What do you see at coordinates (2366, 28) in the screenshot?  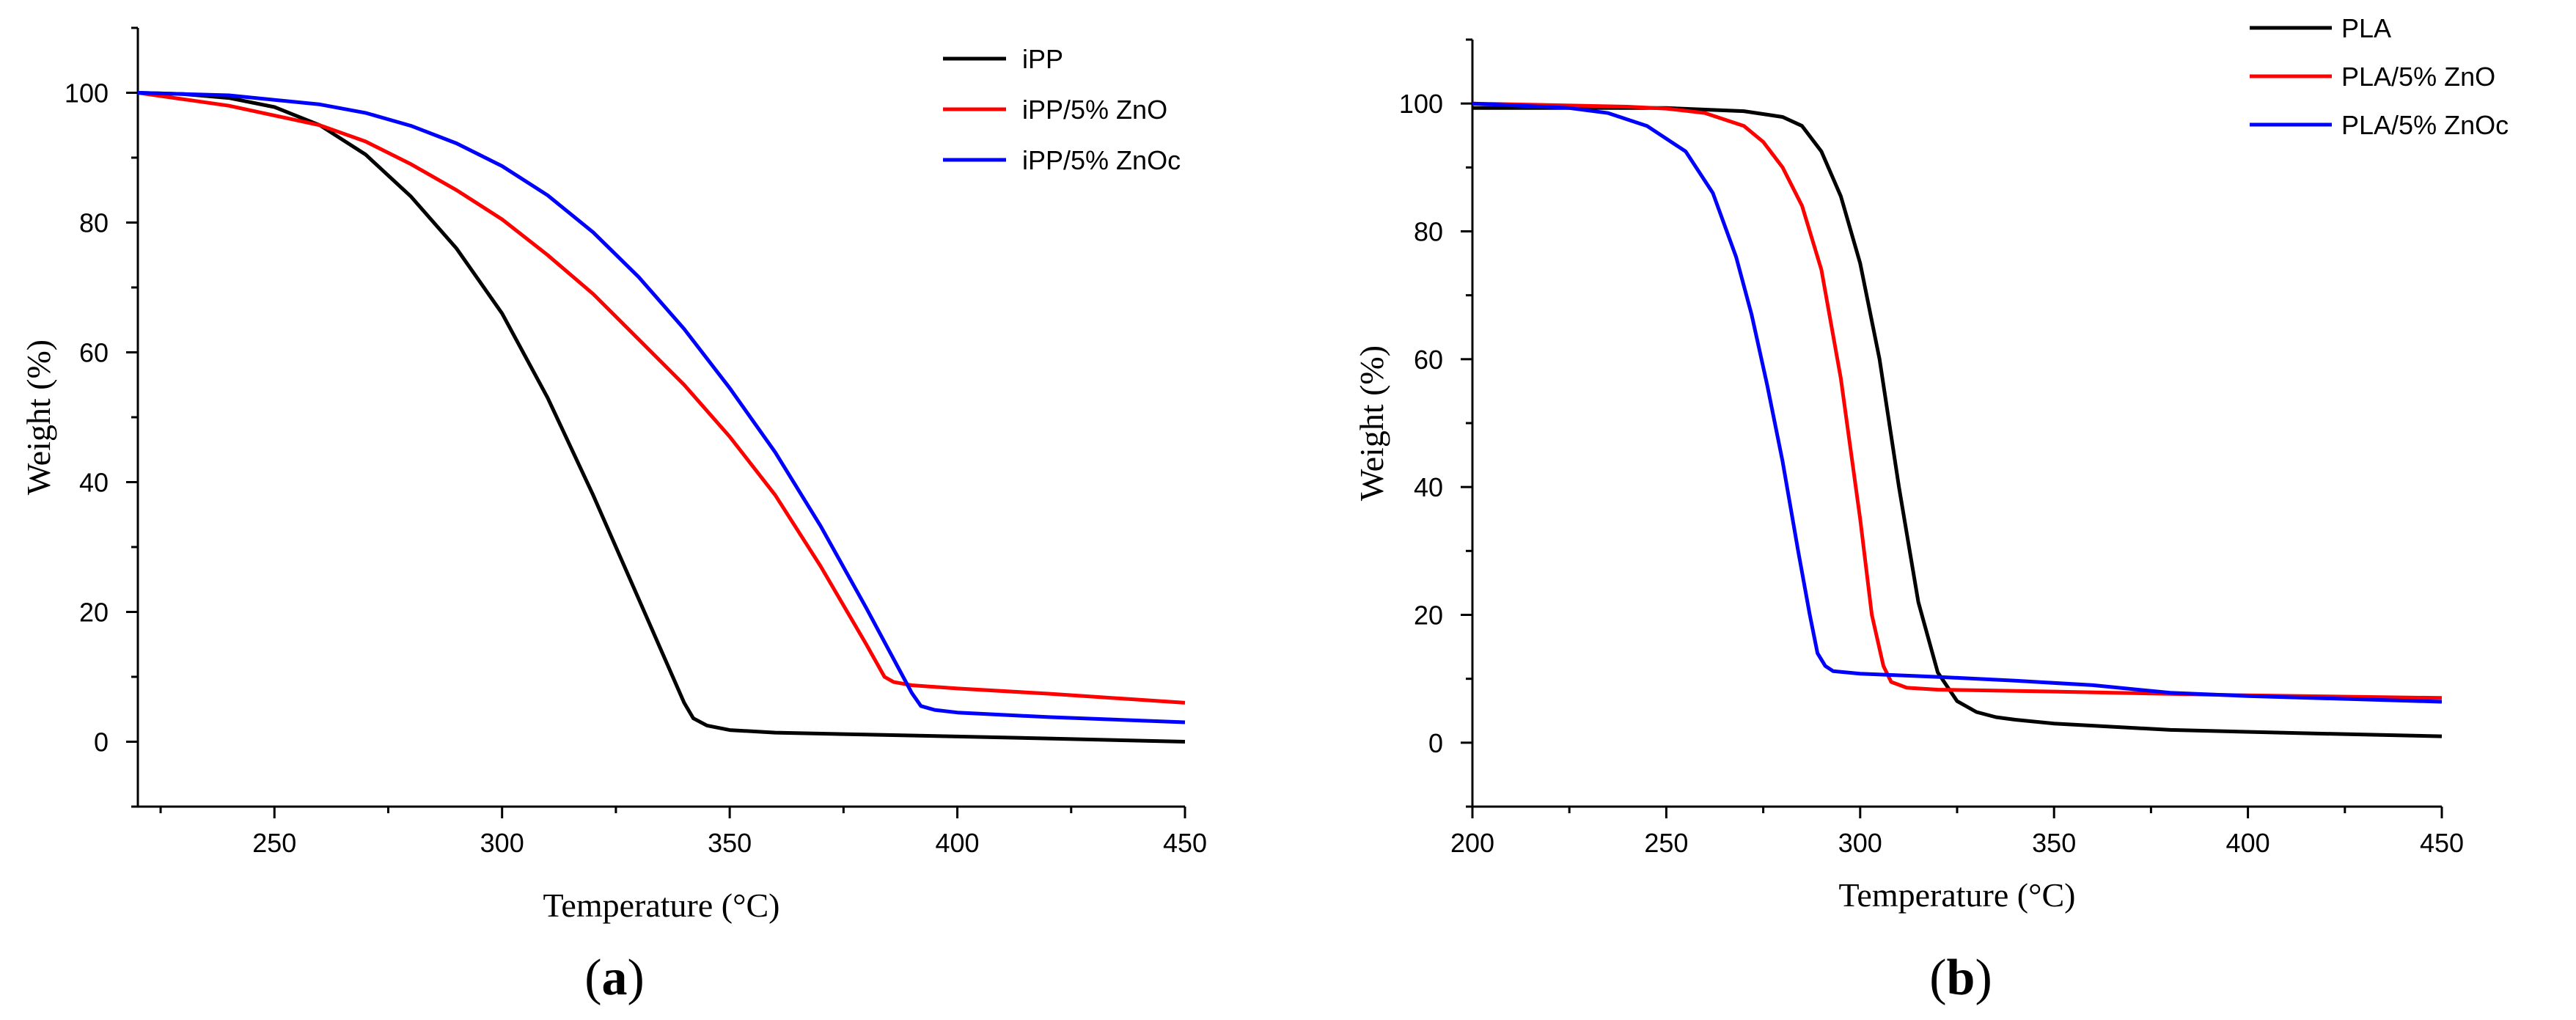 I see `legend-label-pla: PLA` at bounding box center [2366, 28].